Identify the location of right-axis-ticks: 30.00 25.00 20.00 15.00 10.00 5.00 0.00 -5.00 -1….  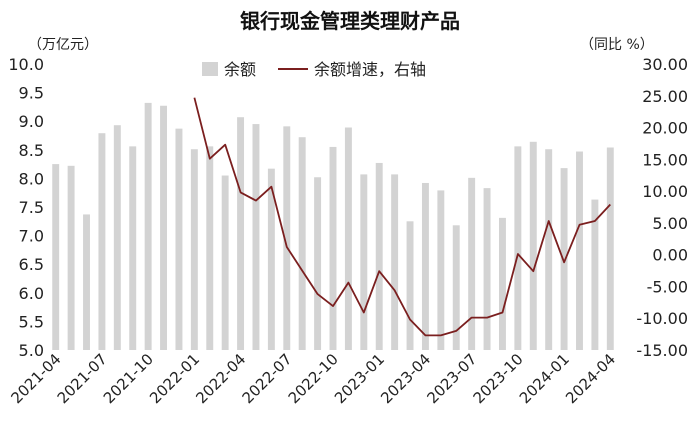
(662, 207).